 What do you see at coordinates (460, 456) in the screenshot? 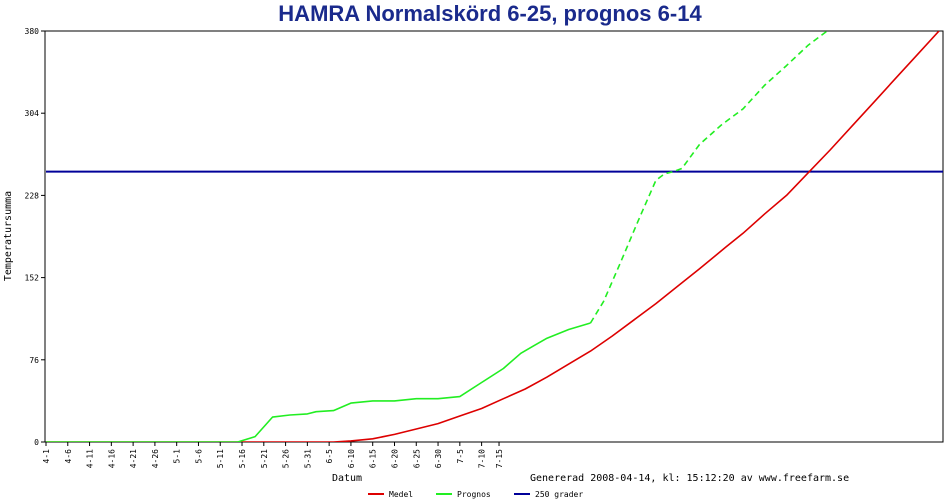
I see `x-tick-label: 7-5` at bounding box center [460, 456].